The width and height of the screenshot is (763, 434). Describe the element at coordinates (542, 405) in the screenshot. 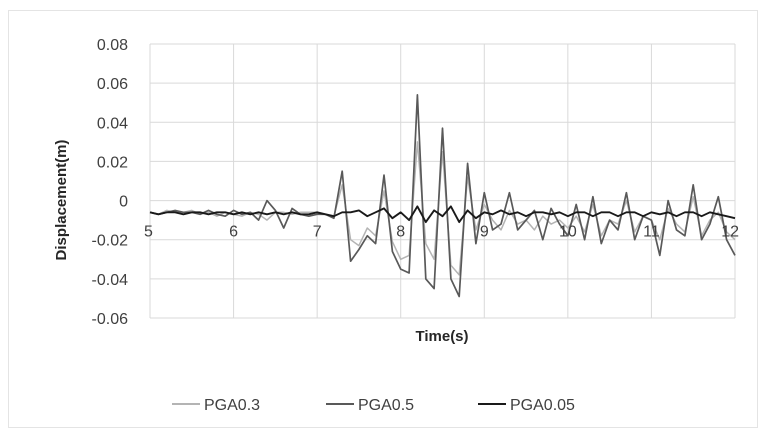

I see `legend-label: PGA0.05` at that location.